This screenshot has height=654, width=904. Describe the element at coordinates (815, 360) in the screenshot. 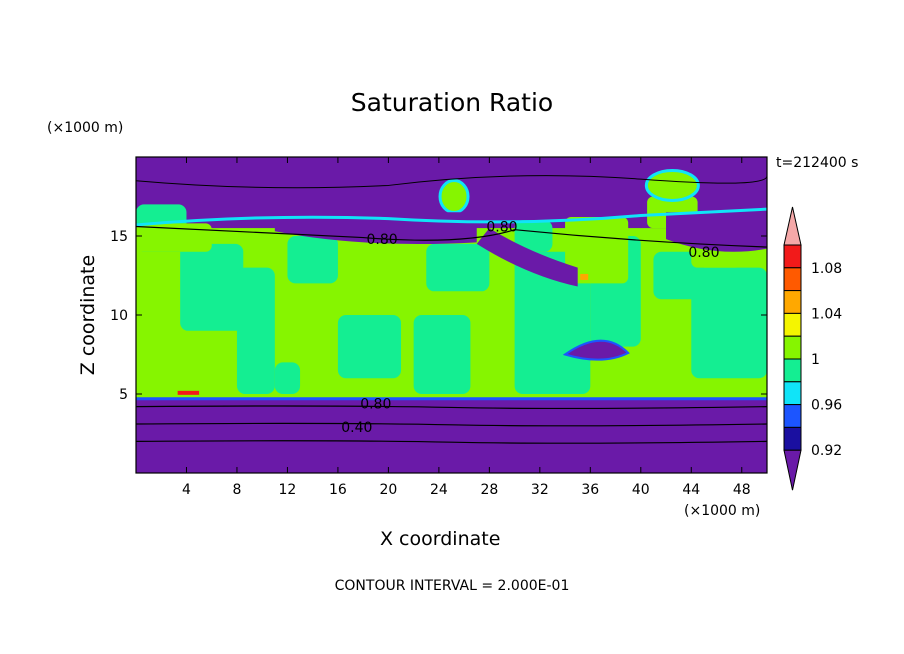

I see `colorbar-label: 1` at that location.